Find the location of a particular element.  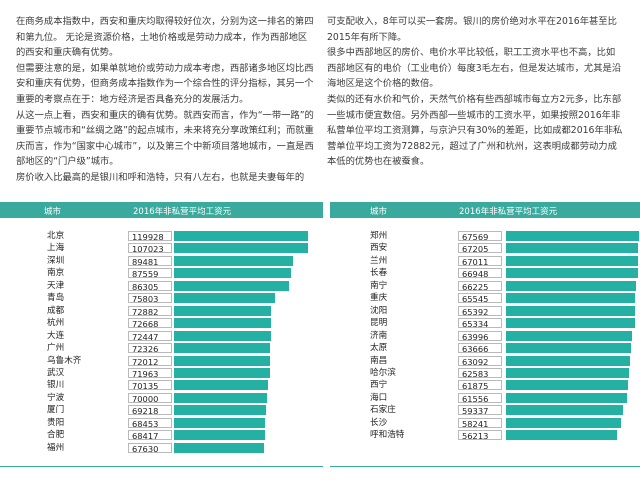

city-label: 南京 is located at coordinates (56, 273).